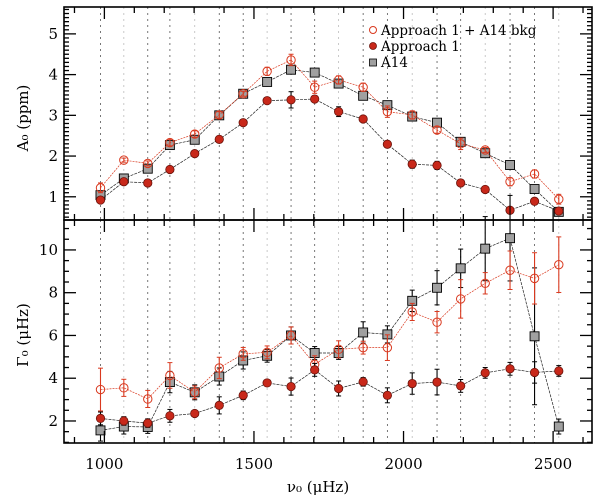 The width and height of the screenshot is (600, 504). I want to click on y-tick-label: 2, so click(53, 156).